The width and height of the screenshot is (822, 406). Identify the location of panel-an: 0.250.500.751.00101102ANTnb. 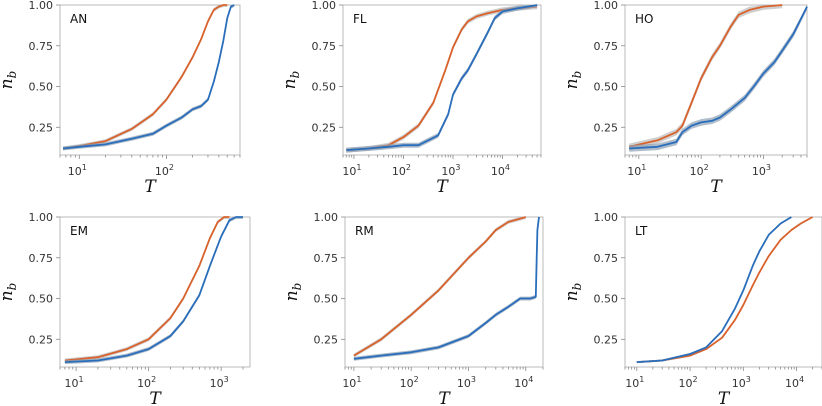
(120, 98).